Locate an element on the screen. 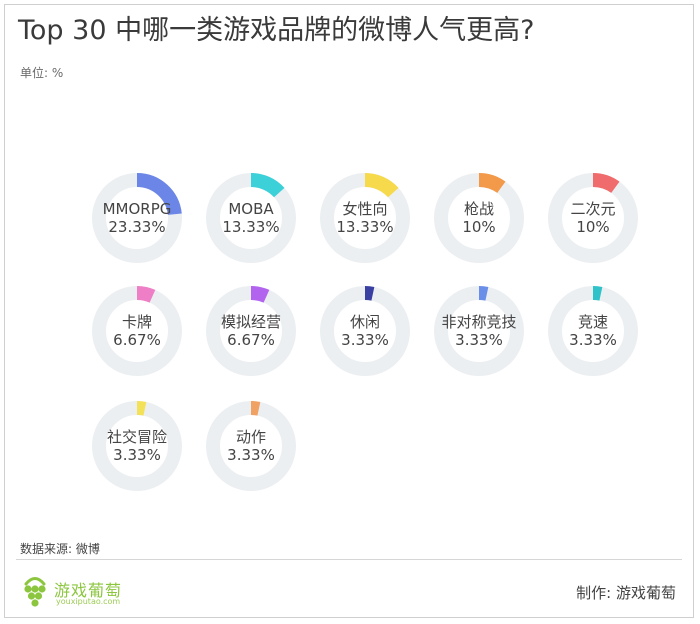 This screenshot has width=700, height=624. donut-label: 休闲 3.33% is located at coordinates (365, 331).